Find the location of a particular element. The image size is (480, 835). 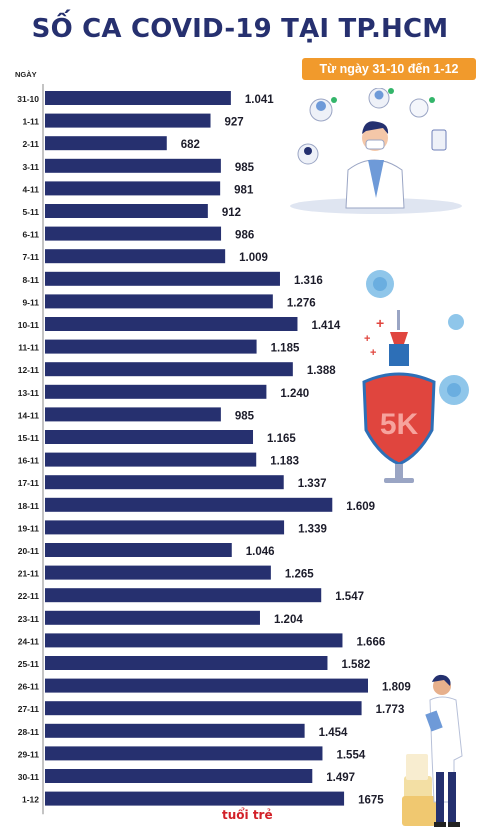

value-label: 1.183 is located at coordinates (284, 462).